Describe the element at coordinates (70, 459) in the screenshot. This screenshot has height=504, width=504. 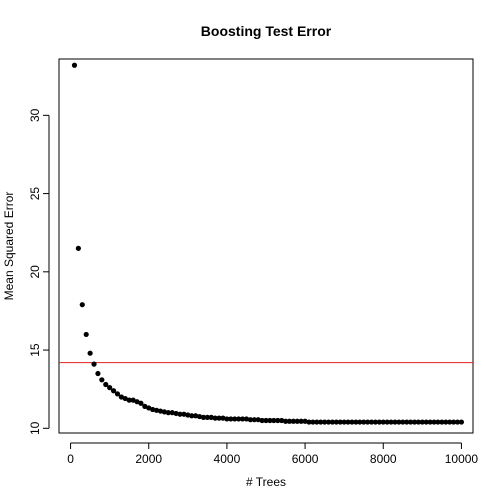
I see `x-tick-label: 0` at that location.